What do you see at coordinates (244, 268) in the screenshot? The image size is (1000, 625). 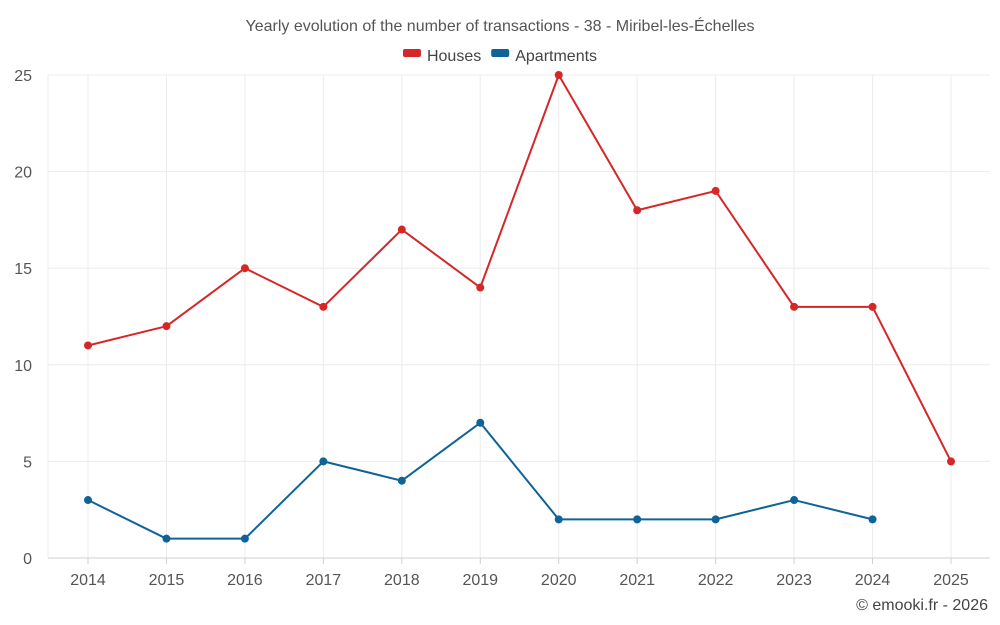 I see `data-point-houses-2016` at bounding box center [244, 268].